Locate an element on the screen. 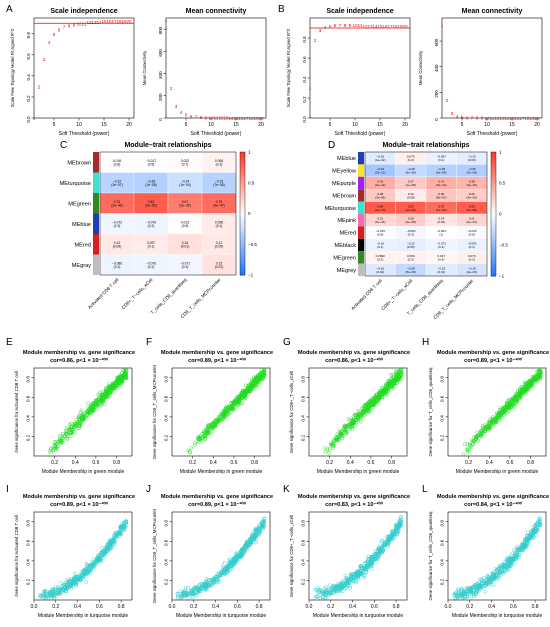 The image size is (550, 627). data-point-label: 2 is located at coordinates (315, 40).